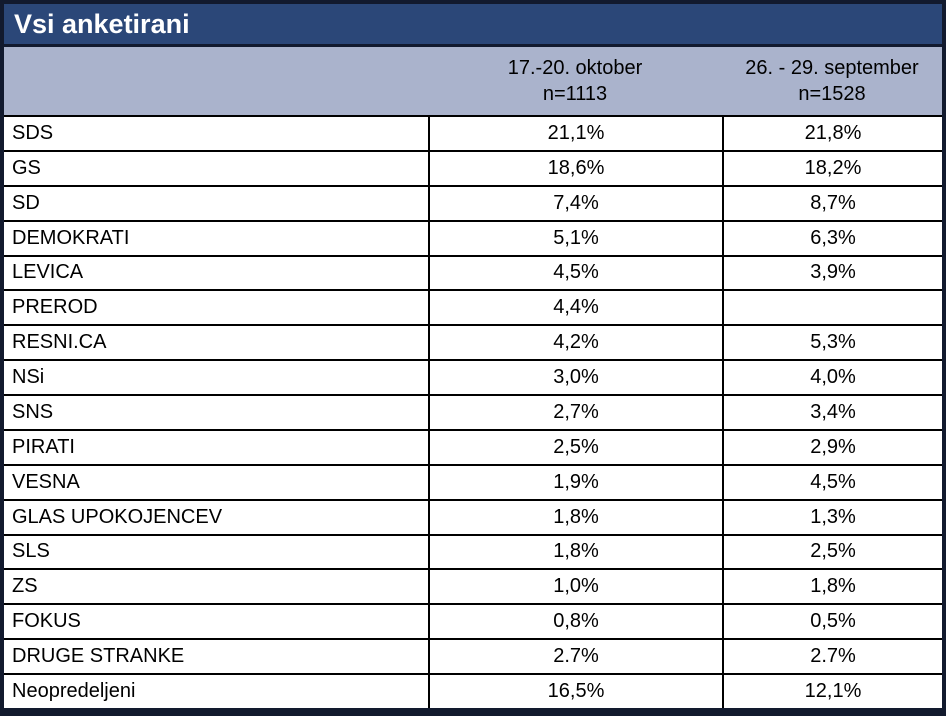  I want to click on value-september-cell: 18,2%, so click(832, 168).